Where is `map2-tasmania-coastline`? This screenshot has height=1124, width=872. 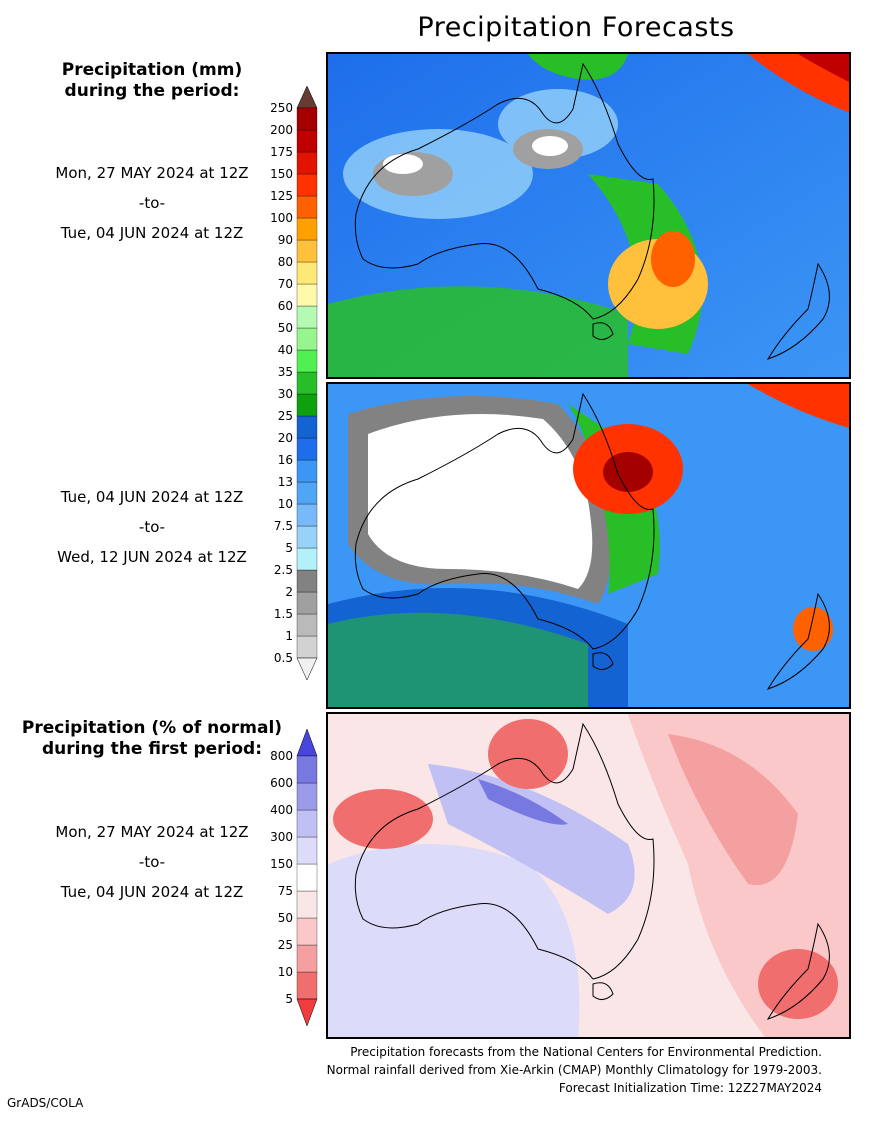
map2-tasmania-coastline is located at coordinates (603, 661).